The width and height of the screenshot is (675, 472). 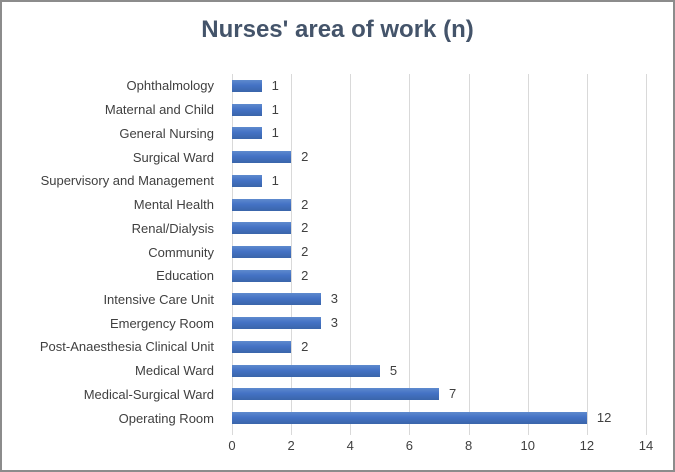 I want to click on category-label: Surgical Ward, so click(x=173, y=157).